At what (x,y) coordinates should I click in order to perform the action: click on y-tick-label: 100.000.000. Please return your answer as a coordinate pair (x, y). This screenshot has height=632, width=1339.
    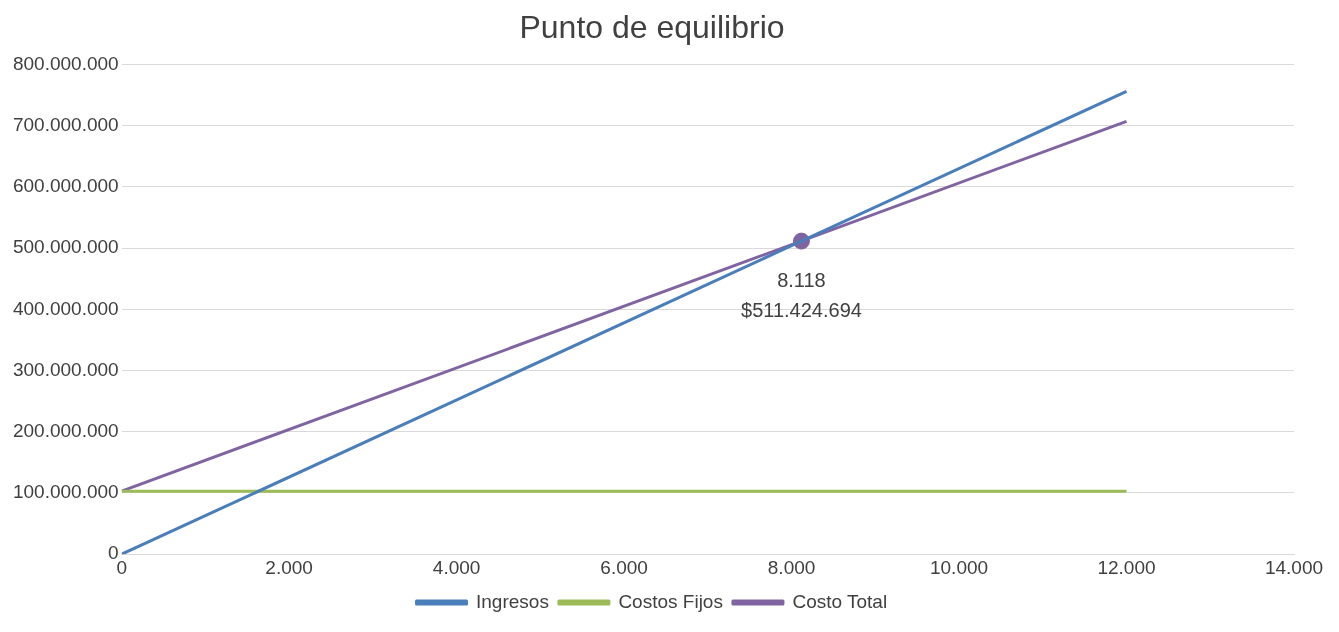
    Looking at the image, I should click on (65, 492).